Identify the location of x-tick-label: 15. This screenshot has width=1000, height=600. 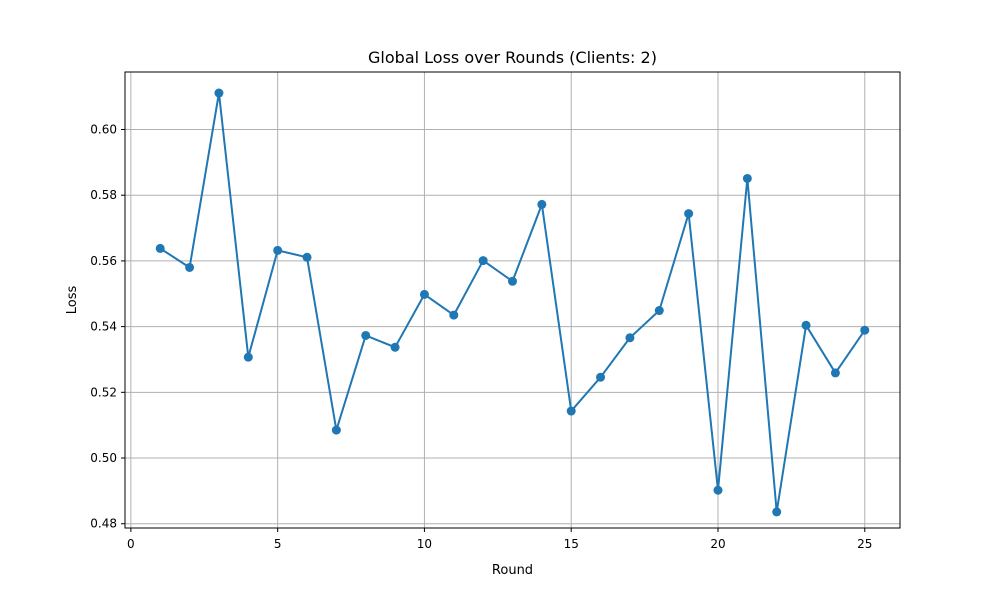
(571, 544).